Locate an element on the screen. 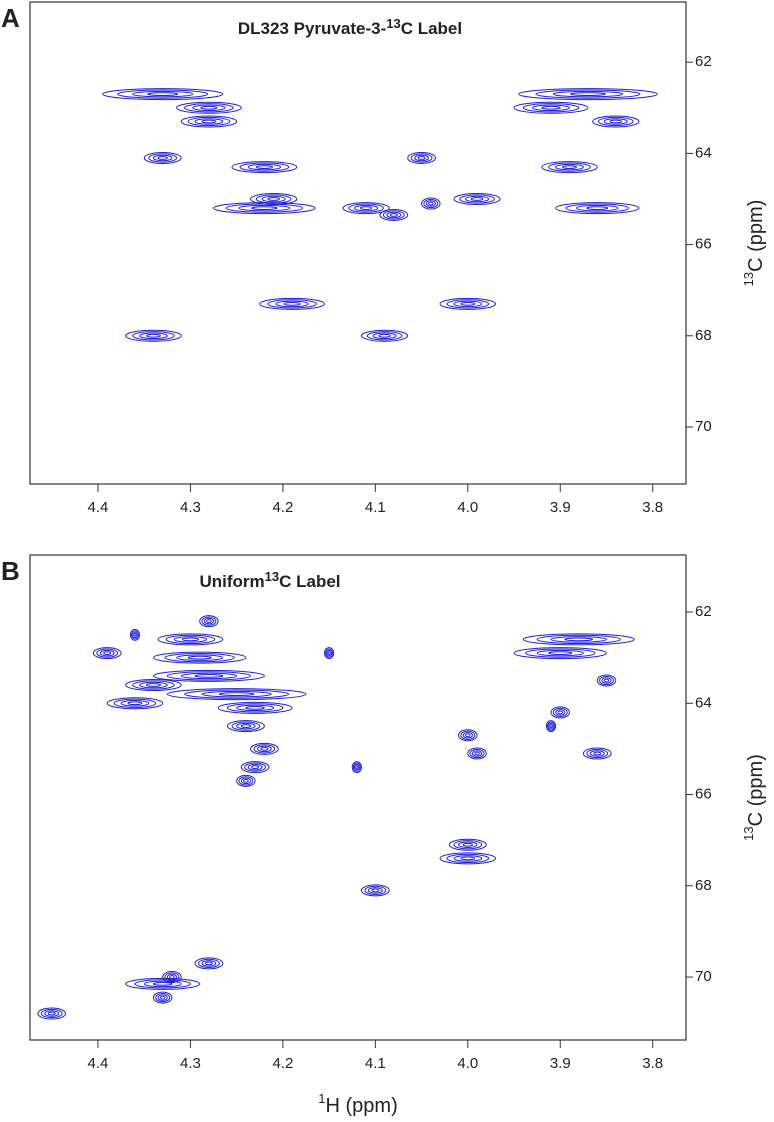 Image resolution: width=774 pixels, height=1122 pixels. x-label-sup: 1 is located at coordinates (321, 1098).